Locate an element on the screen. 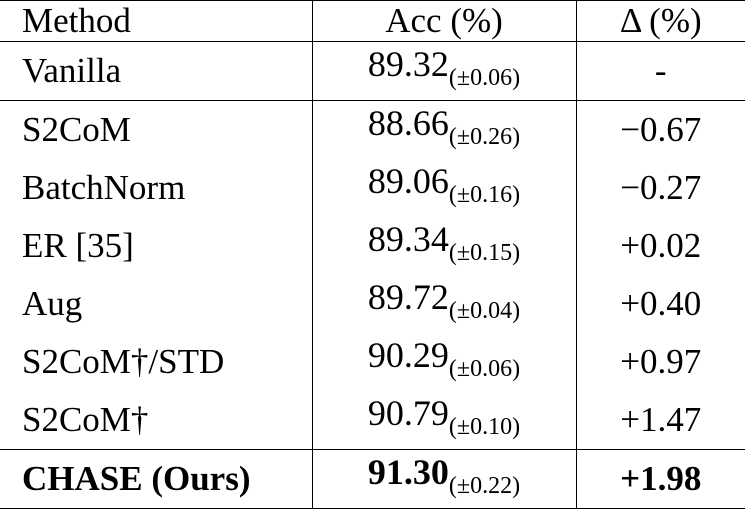  acc-value: 91.30 is located at coordinates (408, 472).